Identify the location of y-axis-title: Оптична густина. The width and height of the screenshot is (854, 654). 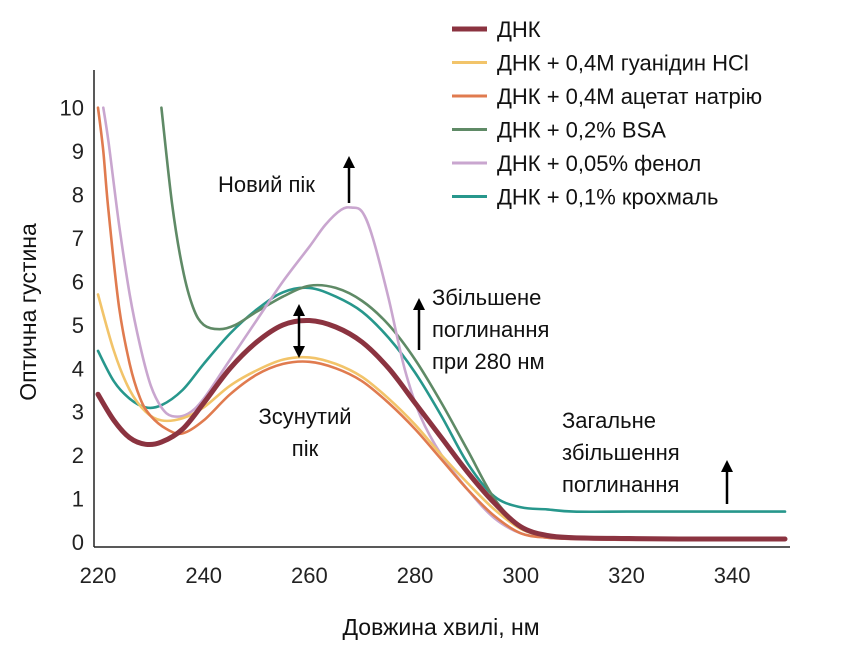
(28, 312).